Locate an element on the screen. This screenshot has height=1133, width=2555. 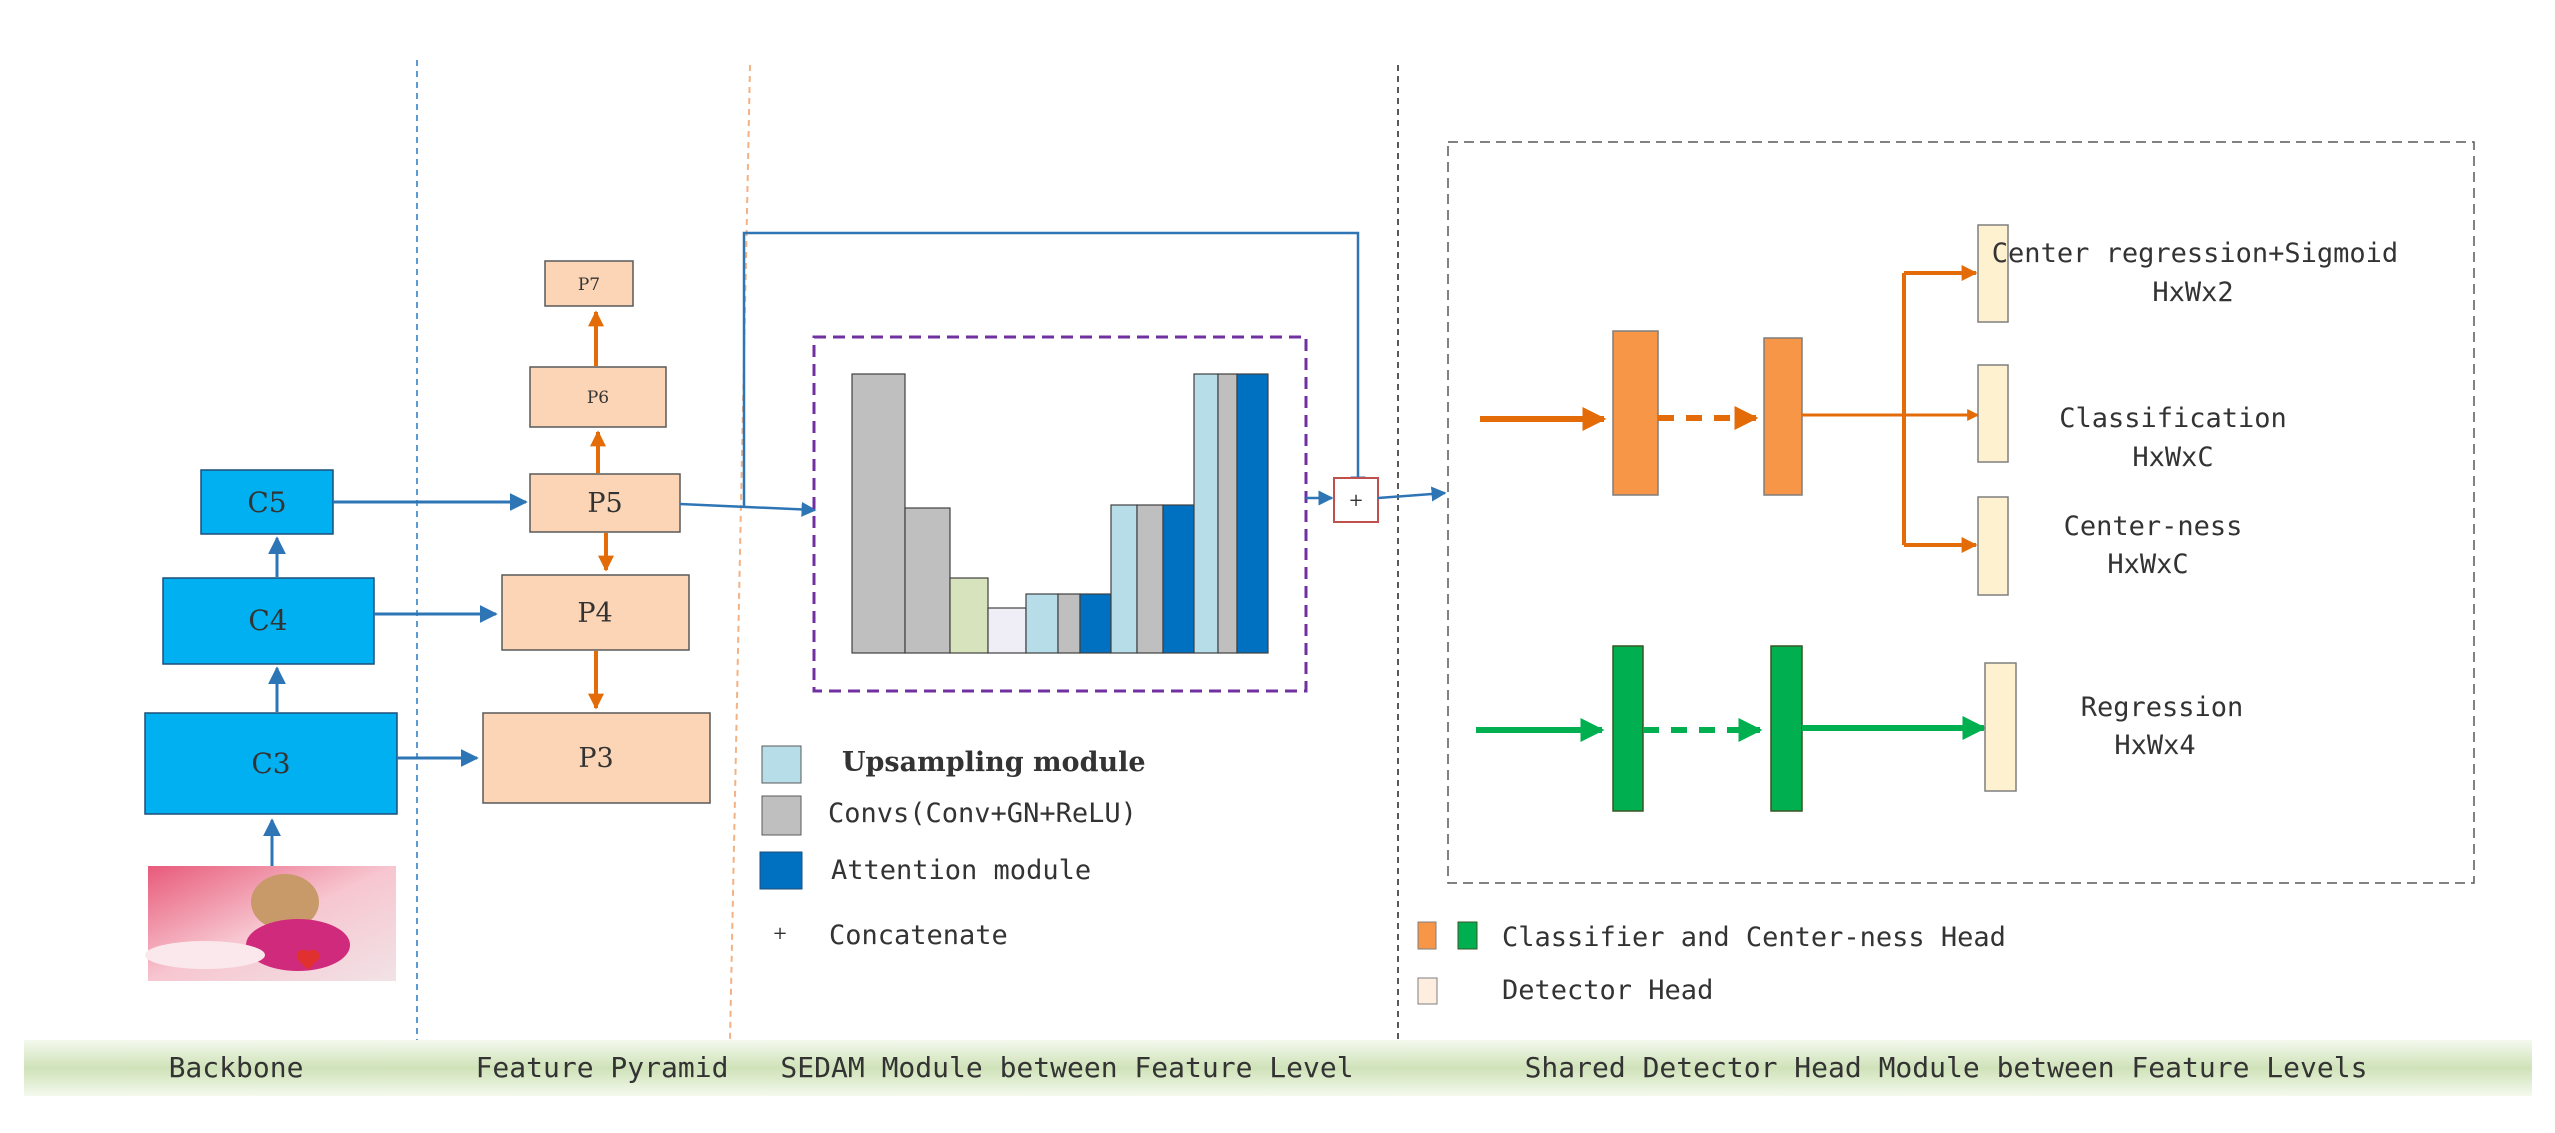
backbone-block-c3 is located at coordinates (271, 763).